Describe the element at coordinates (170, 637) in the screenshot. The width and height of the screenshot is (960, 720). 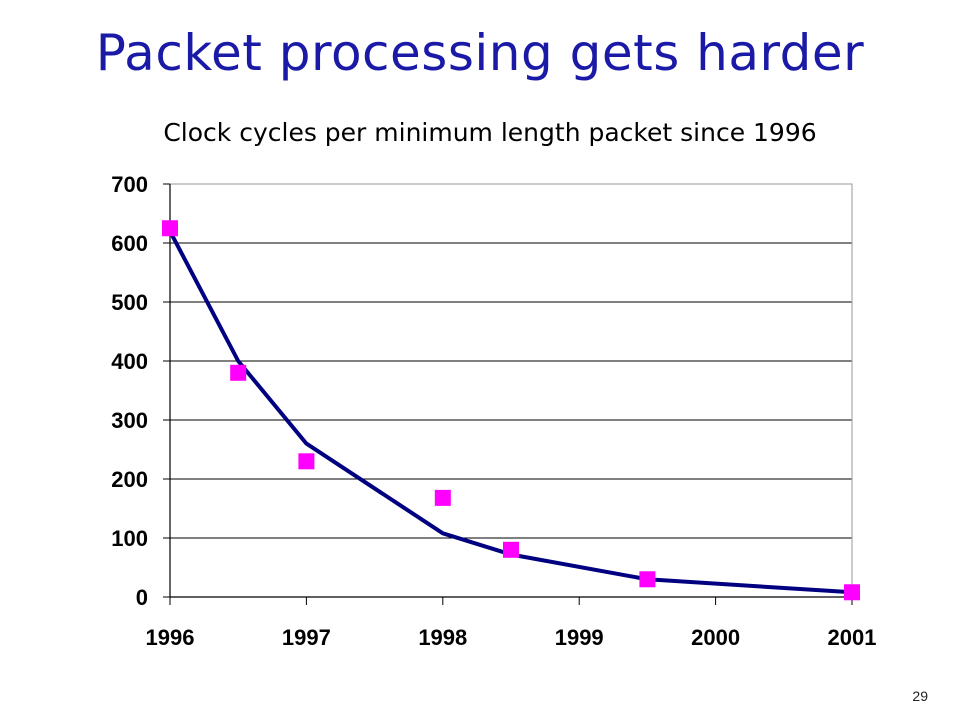
I see `x-tick-label: 1996` at that location.